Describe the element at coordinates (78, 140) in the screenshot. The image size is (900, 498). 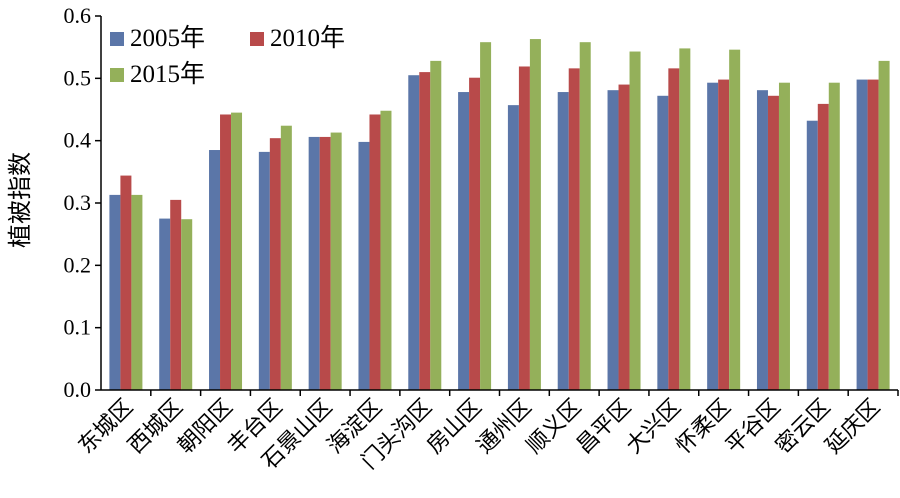
I see `y-tick-label: 0.4` at that location.